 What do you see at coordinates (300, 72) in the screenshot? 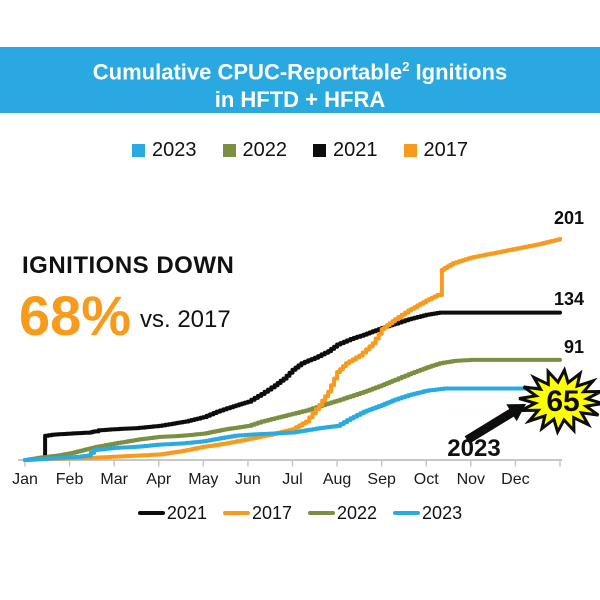
I see `title-line-1: Cumulative CPUC-Reportable2 Ignitions` at bounding box center [300, 72].